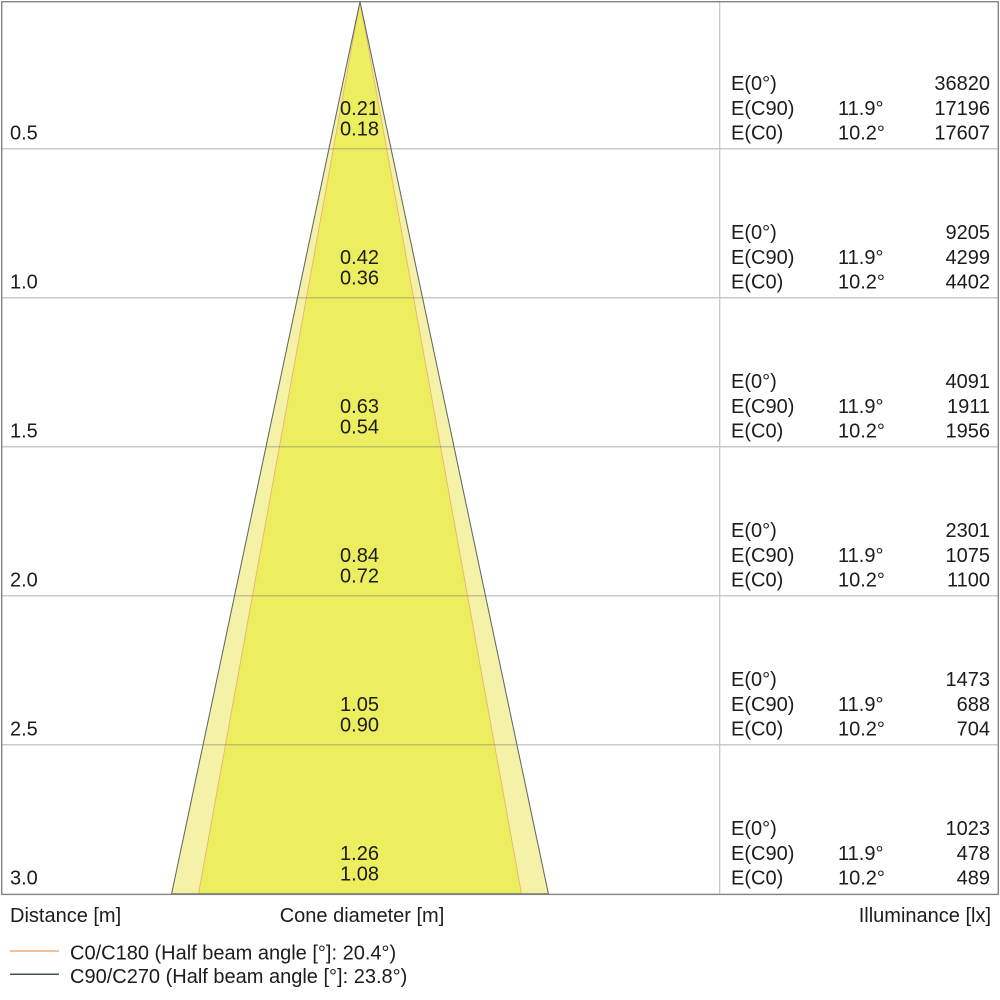  I want to click on svg-text: 4402, so click(968, 283).